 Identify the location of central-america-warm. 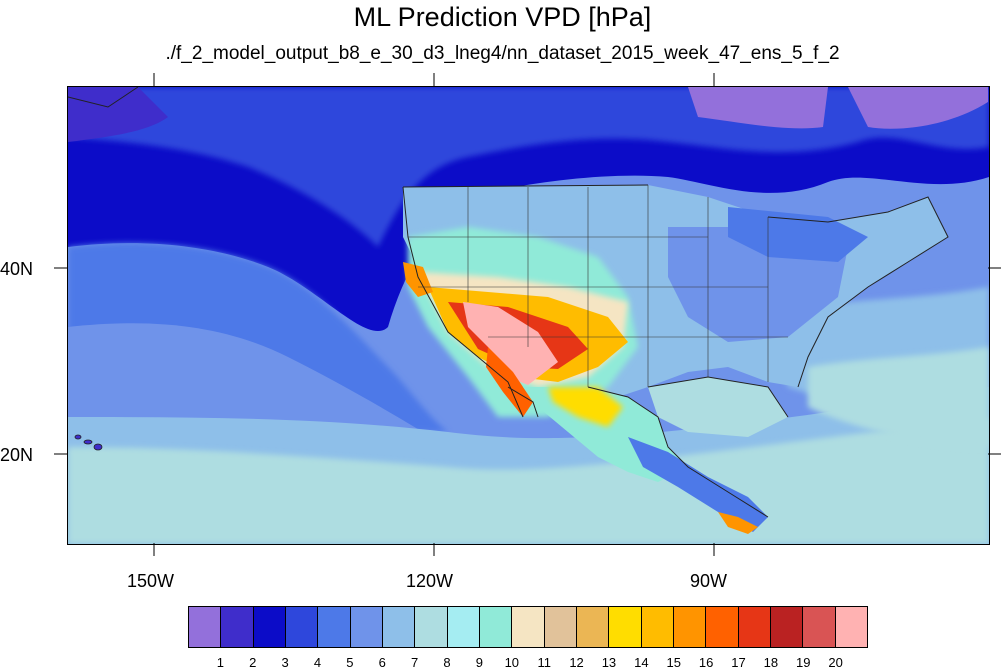
(738, 523).